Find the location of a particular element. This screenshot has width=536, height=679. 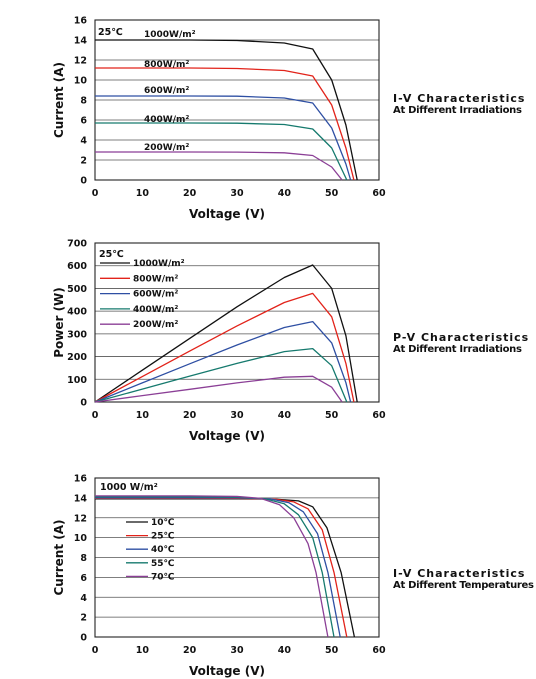

series-label: 600W/m² is located at coordinates (166, 91).